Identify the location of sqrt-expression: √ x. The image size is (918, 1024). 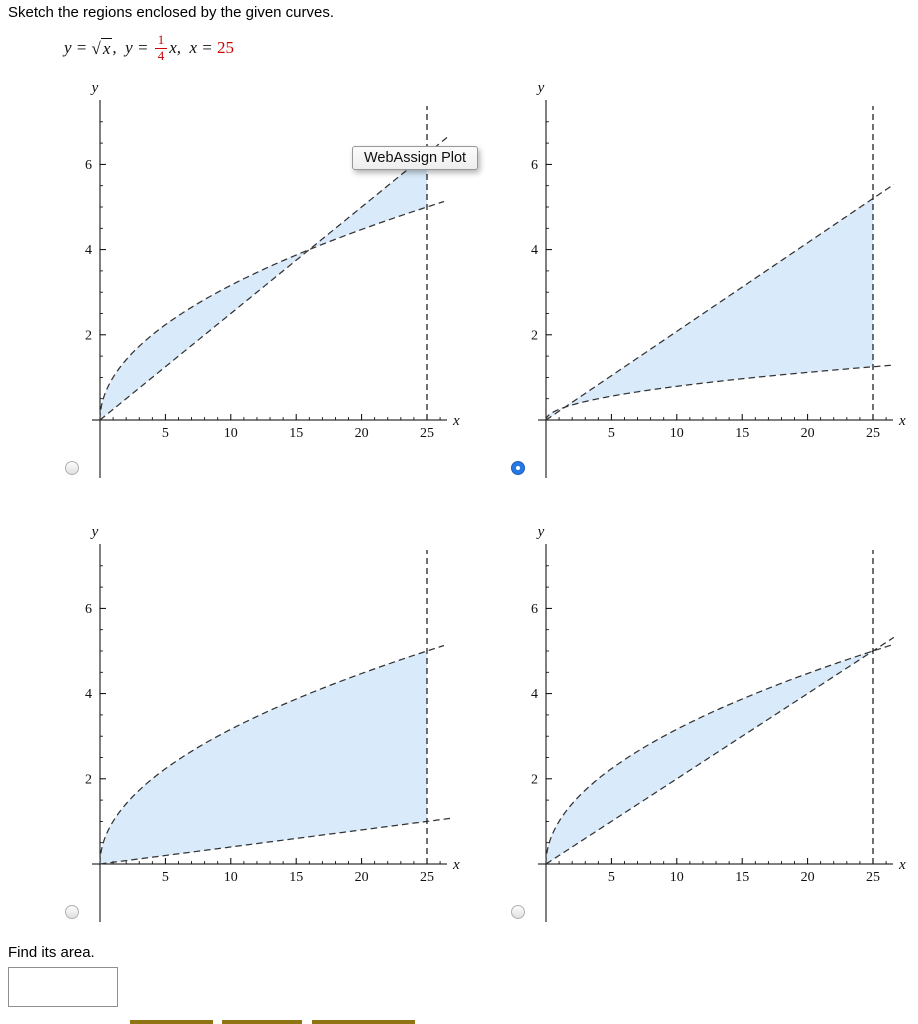
(102, 48).